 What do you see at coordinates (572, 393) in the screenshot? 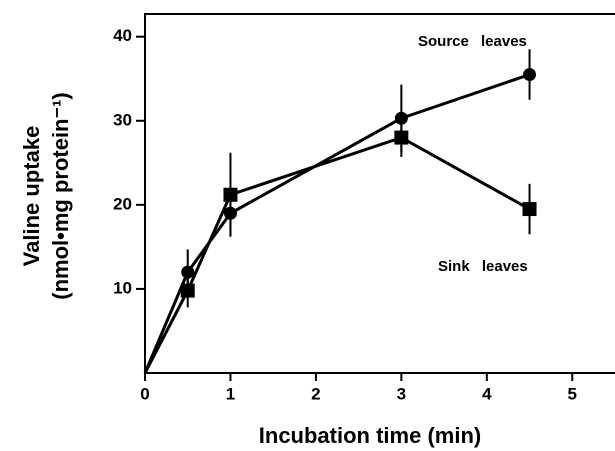
I see `x-tick-label: 5` at bounding box center [572, 393].